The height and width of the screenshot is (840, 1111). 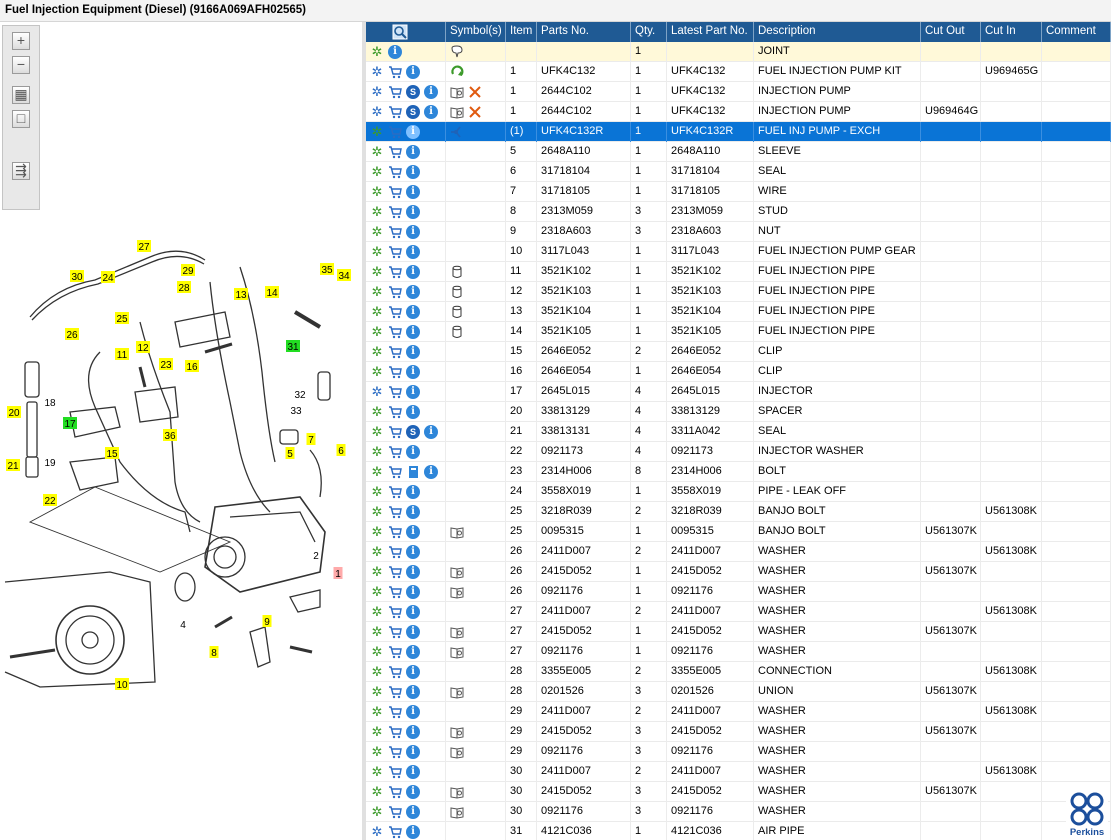 What do you see at coordinates (738, 692) in the screenshot?
I see `table-row: ✲ i 28 0201526 3 0201526 UNION U561307K` at bounding box center [738, 692].